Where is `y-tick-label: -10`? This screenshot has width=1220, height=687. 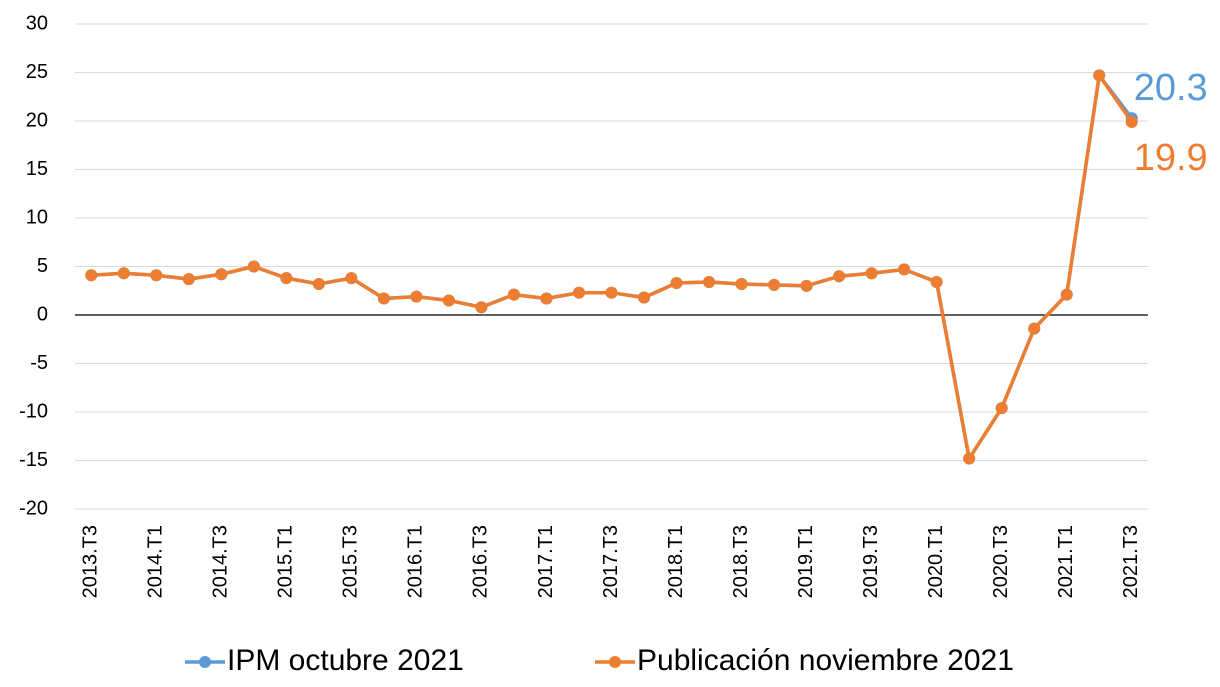
y-tick-label: -10 is located at coordinates (33, 411).